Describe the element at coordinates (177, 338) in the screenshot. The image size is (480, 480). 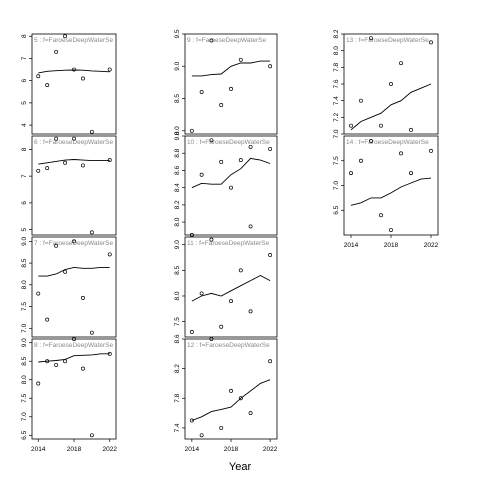
I see `y-tick-label: 8.6` at that location.